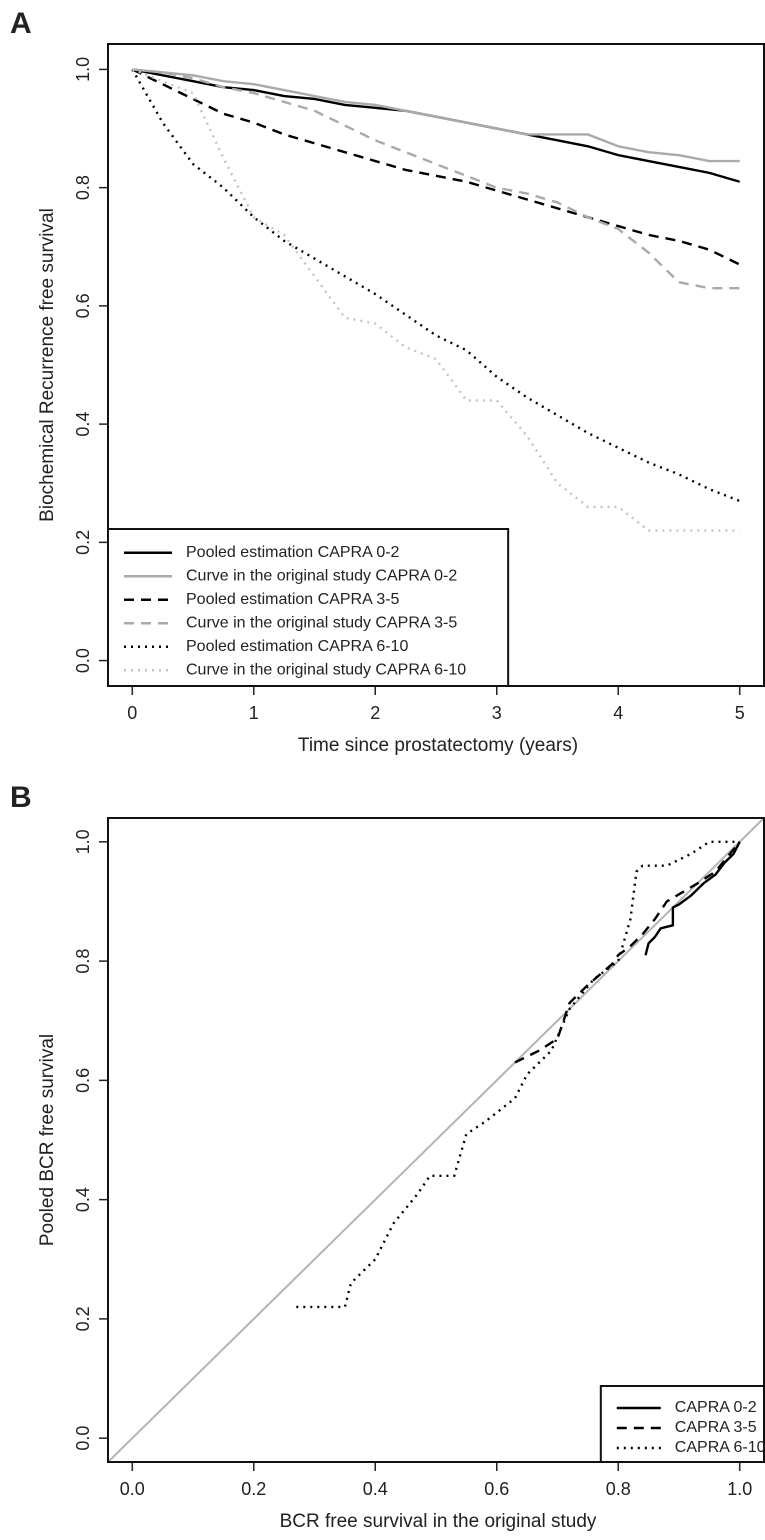  I want to click on x-tick-label: 0.0, so click(132, 1489).